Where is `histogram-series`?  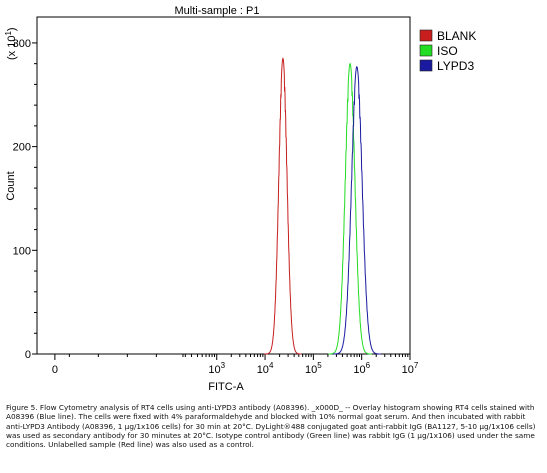
histogram-series is located at coordinates (322, 206).